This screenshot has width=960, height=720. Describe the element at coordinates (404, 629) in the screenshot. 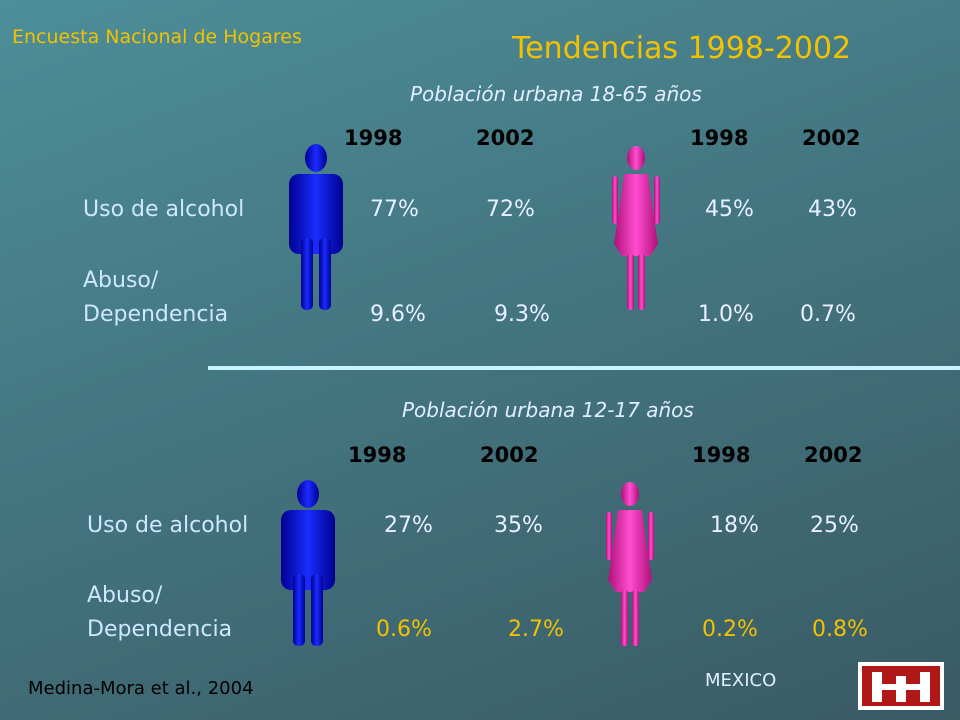

I see `value: 0.6%` at that location.